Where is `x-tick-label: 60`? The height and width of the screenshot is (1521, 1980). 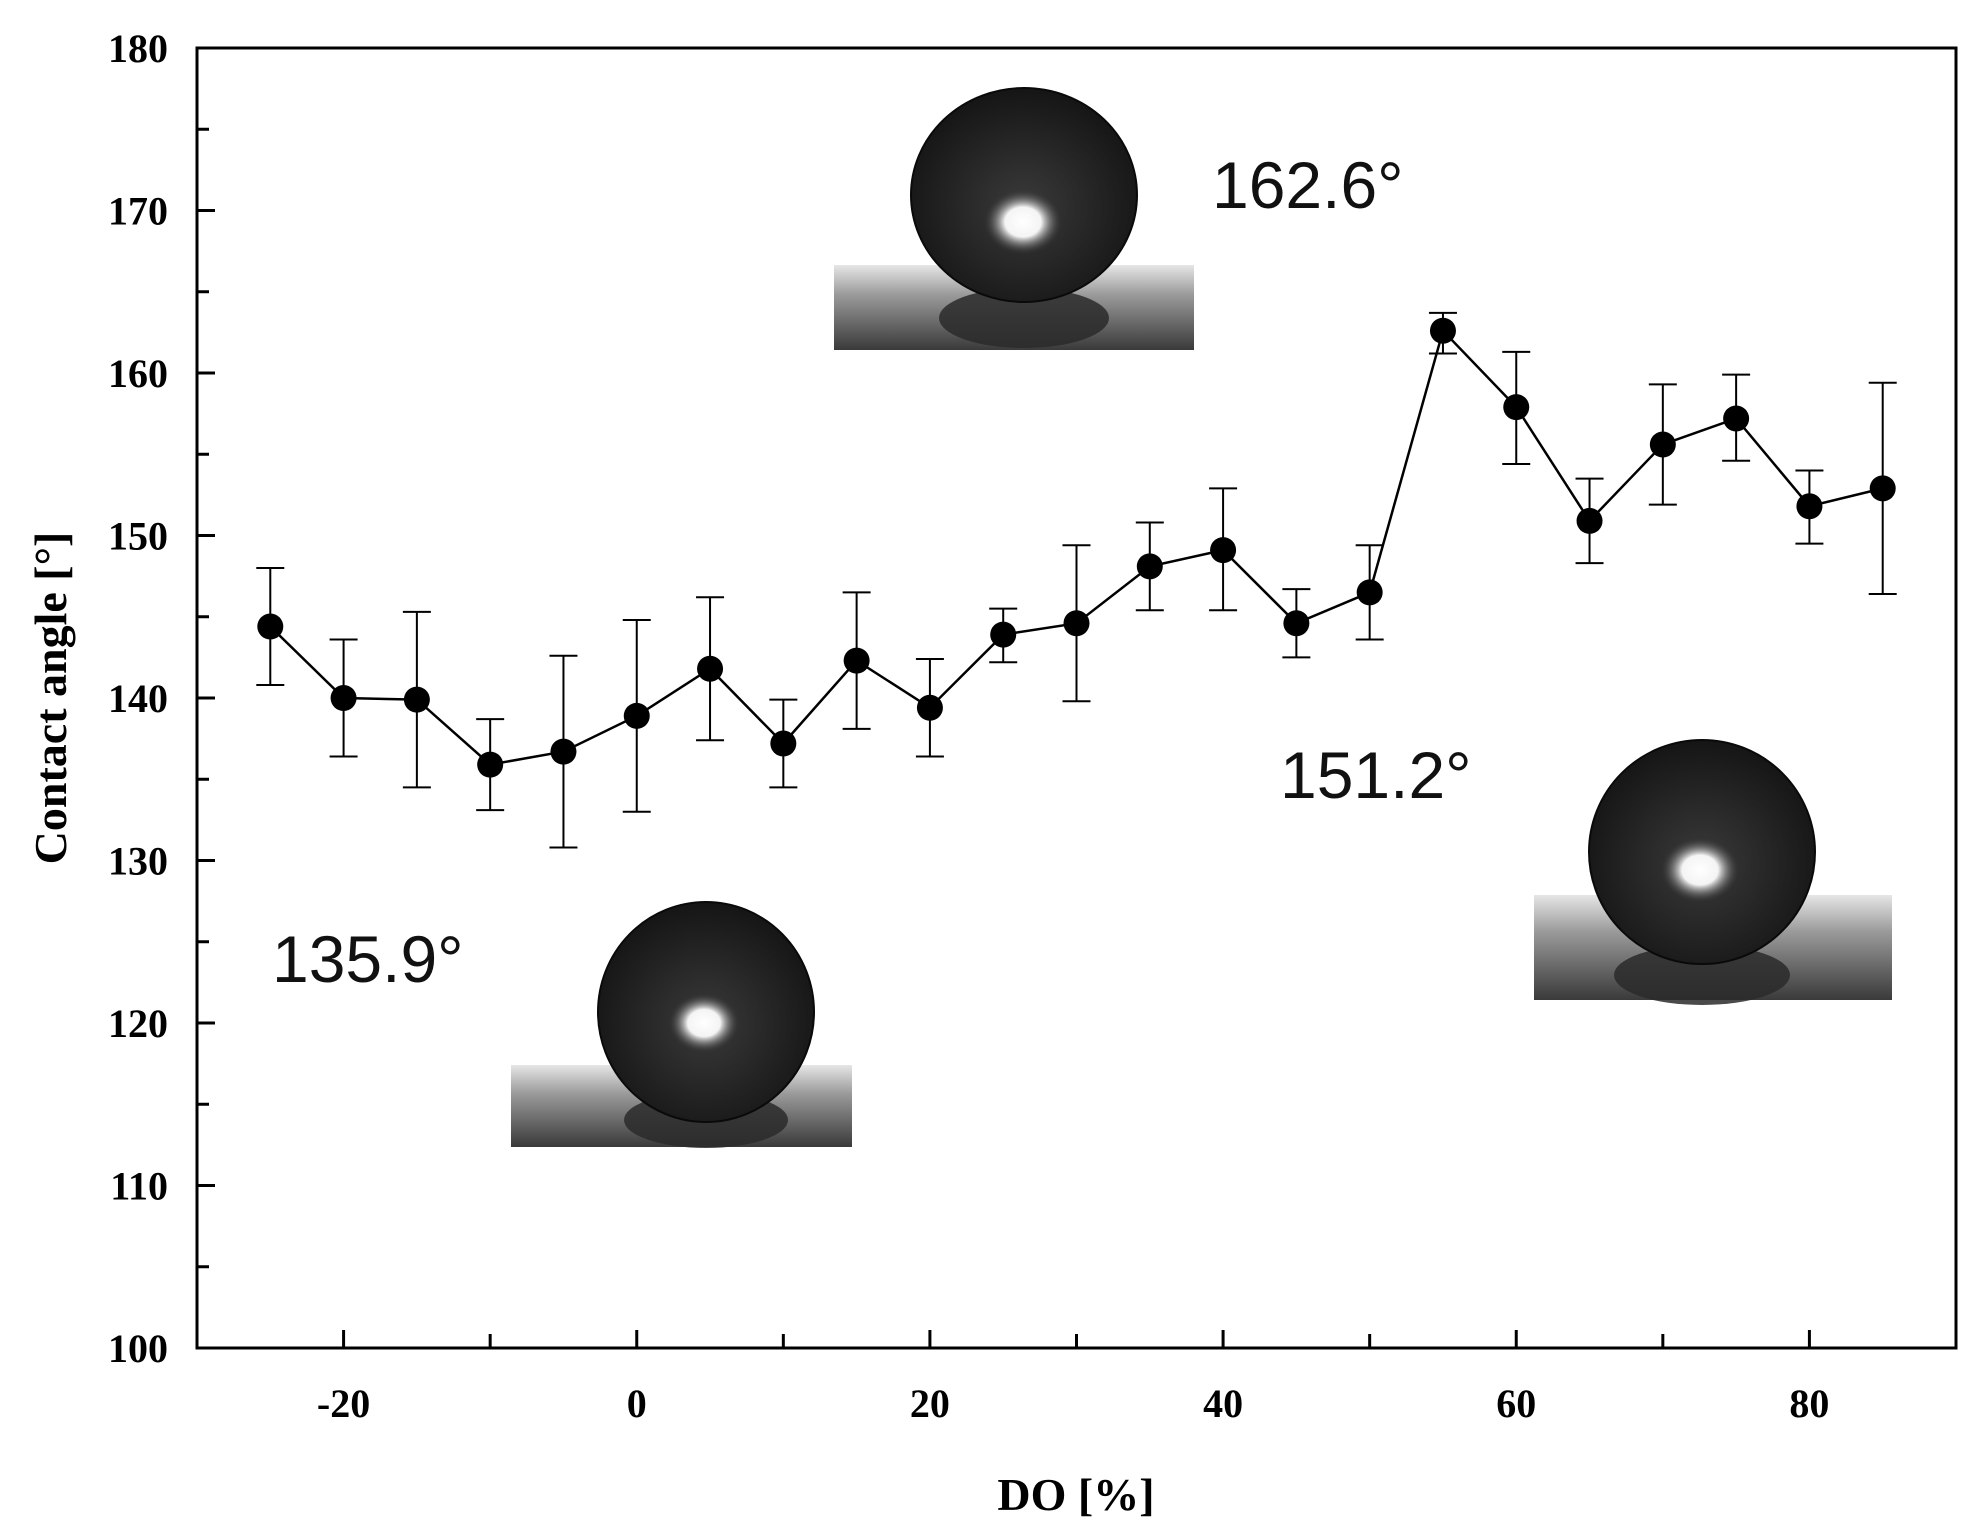
x-tick-label: 60 is located at coordinates (1516, 1403).